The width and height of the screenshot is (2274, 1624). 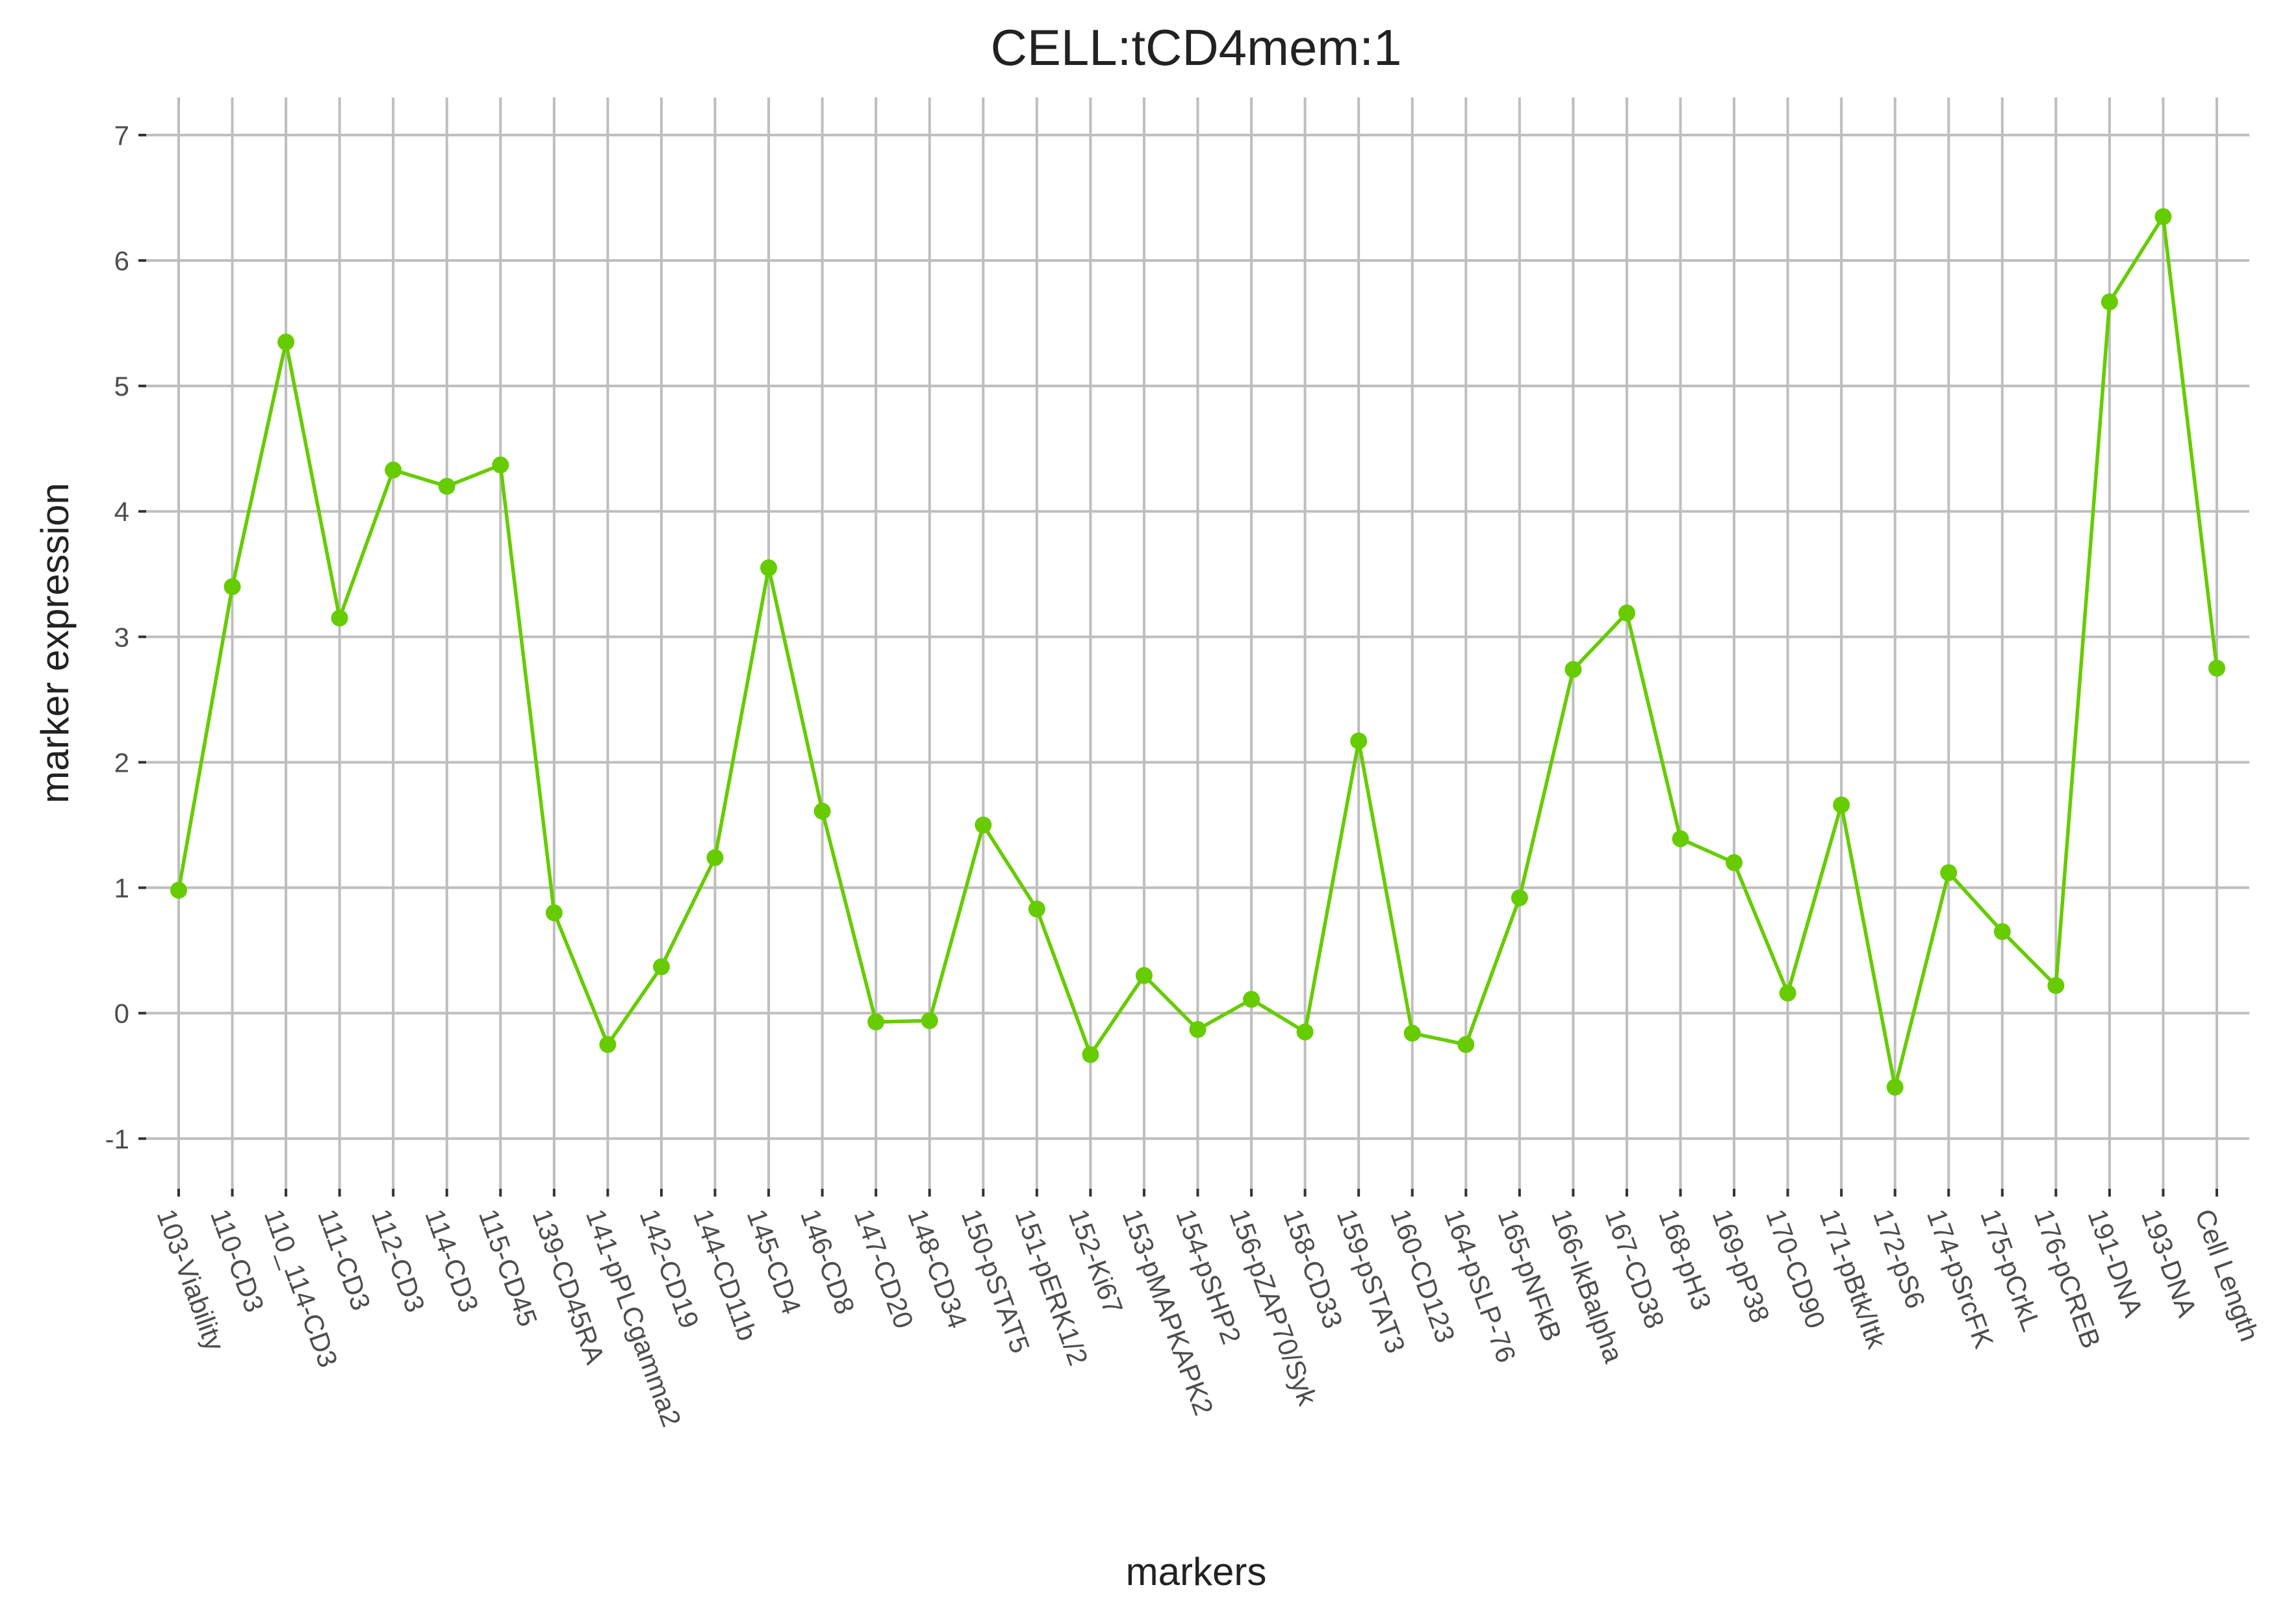 What do you see at coordinates (121, 637) in the screenshot?
I see `y-tick-label: 3` at bounding box center [121, 637].